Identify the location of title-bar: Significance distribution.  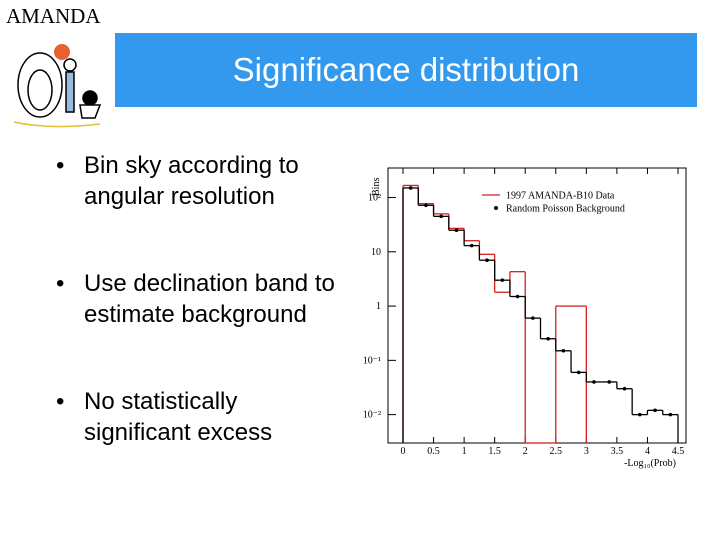
(406, 70).